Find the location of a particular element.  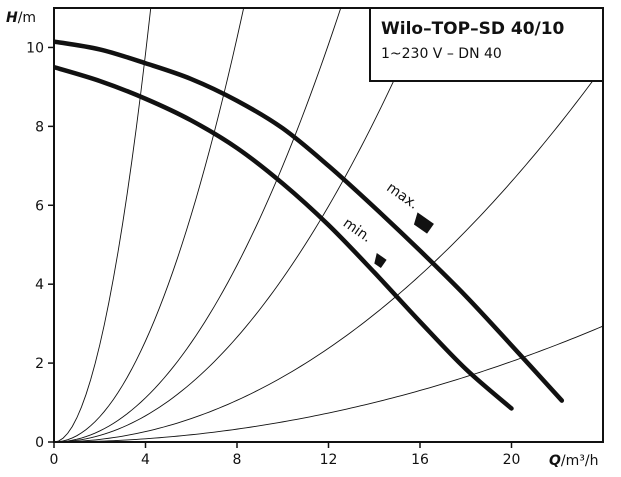

y-axis-variable: H is located at coordinates (12, 18).